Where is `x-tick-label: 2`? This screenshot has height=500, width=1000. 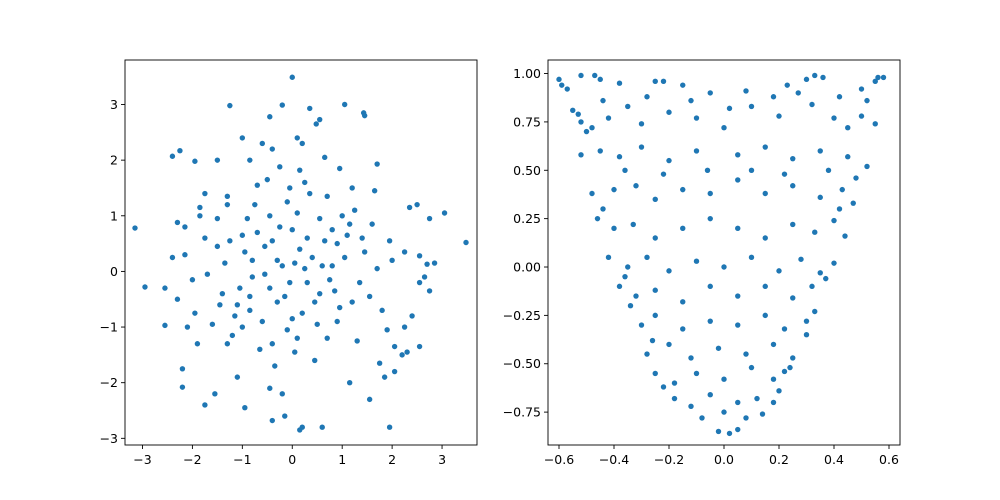 x-tick-label: 2 is located at coordinates (392, 459).